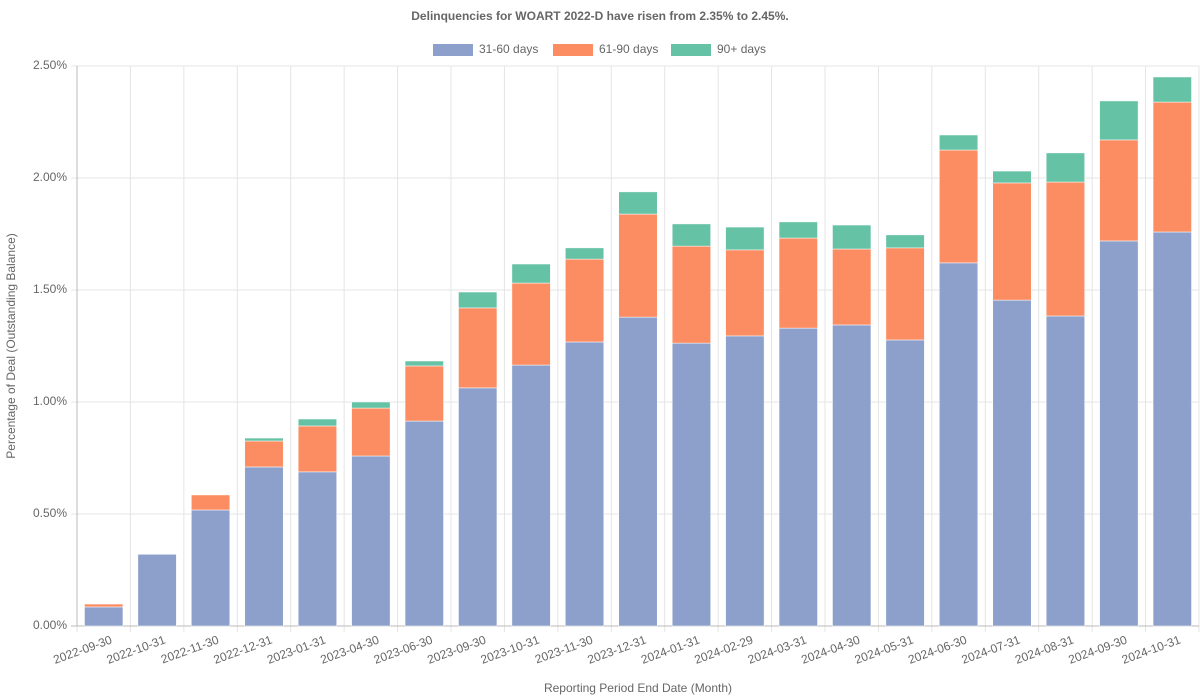 This screenshot has height=700, width=1200. What do you see at coordinates (1151, 650) in the screenshot?
I see `x-tick-label: 2024-10-31` at bounding box center [1151, 650].